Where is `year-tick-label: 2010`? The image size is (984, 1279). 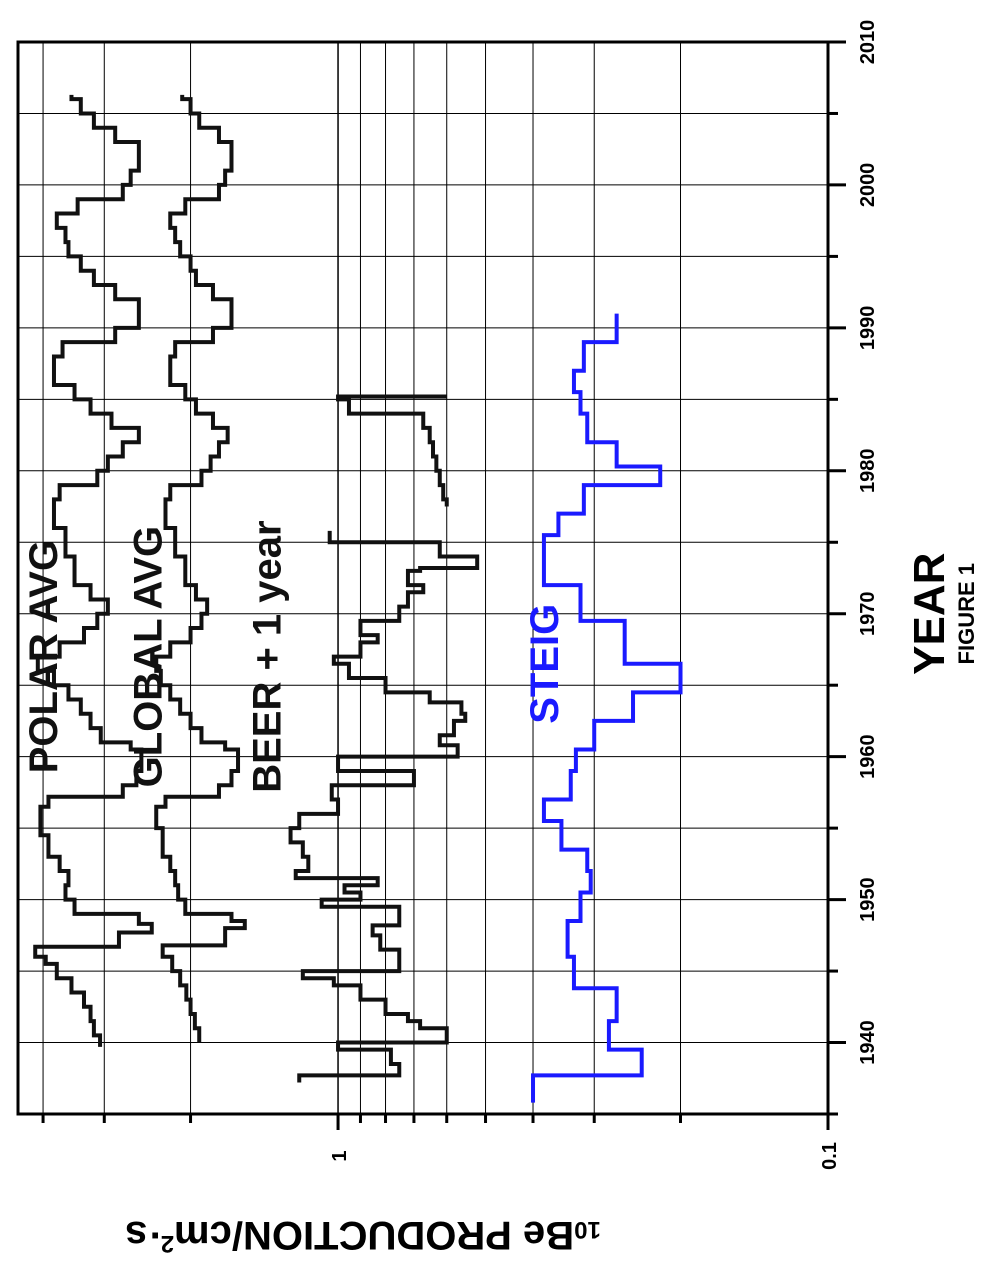 year-tick-label: 2010 is located at coordinates (868, 42).